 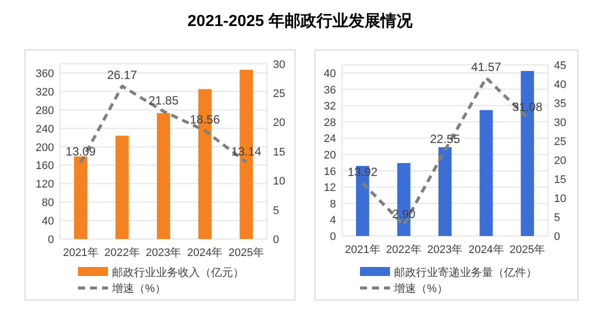 What do you see at coordinates (45, 148) in the screenshot?
I see `y-tick-label: 200` at bounding box center [45, 148].